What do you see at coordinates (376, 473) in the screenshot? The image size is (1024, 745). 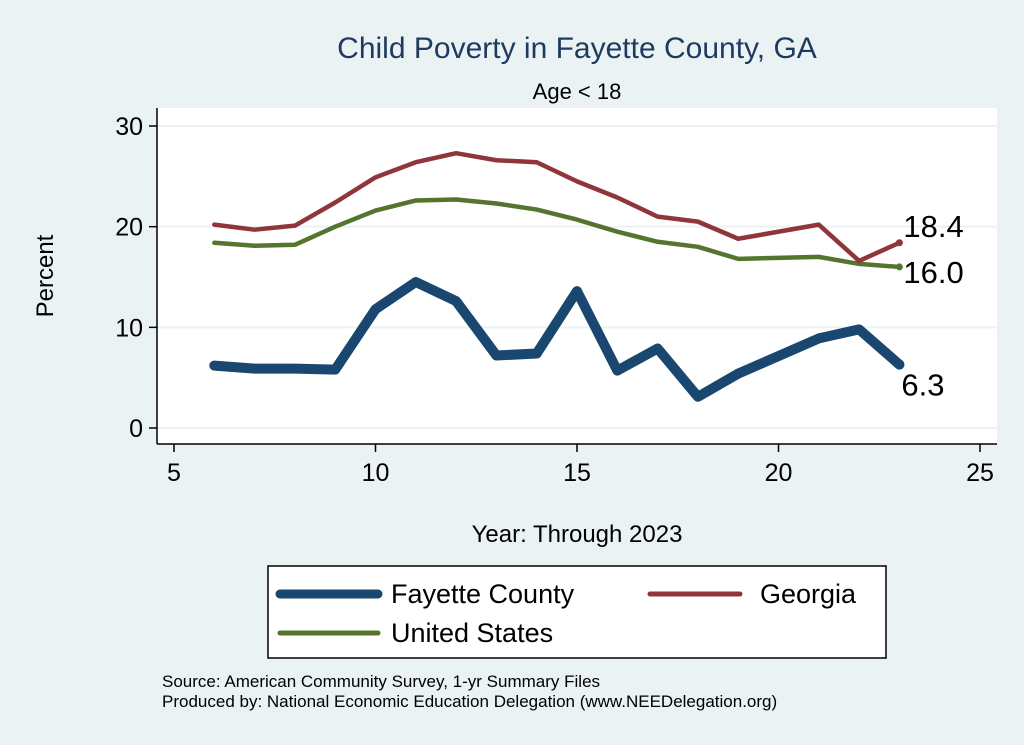 I see `x-tick-label-10: 10` at bounding box center [376, 473].